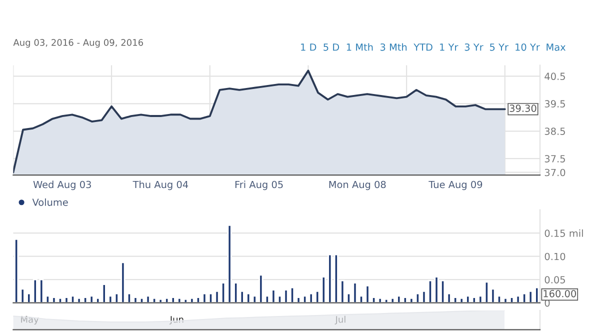 The width and height of the screenshot is (600, 331). Describe the element at coordinates (554, 104) in the screenshot. I see `y-tick-label: 39.5` at that location.